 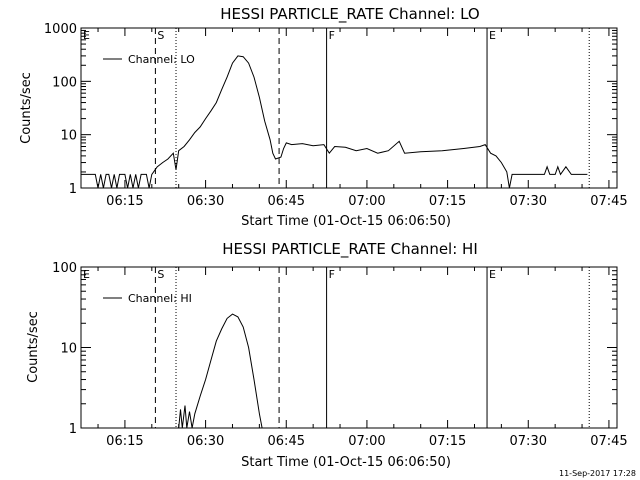 What do you see at coordinates (349, 14) in the screenshot?
I see `chart-title: HESSI PARTICLE_RATE Channel: LO` at bounding box center [349, 14].